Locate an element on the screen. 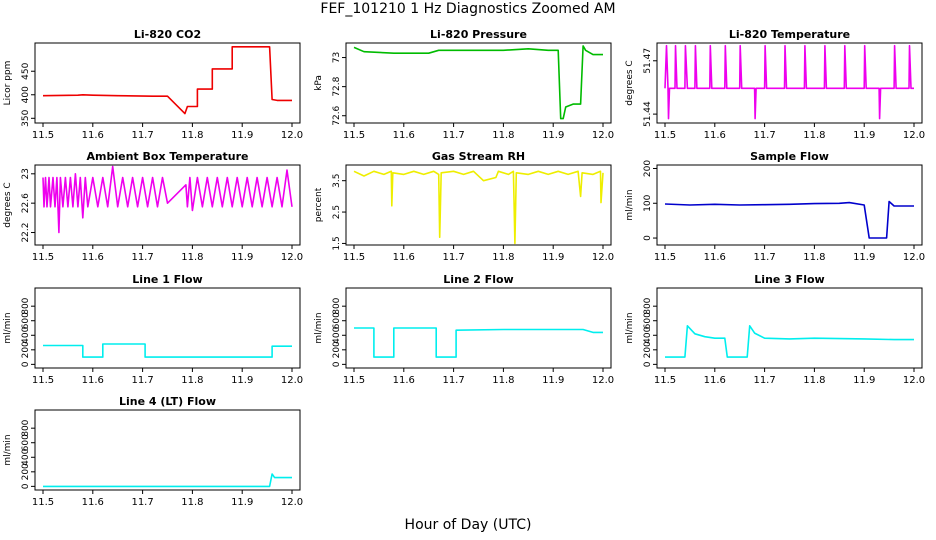 This screenshot has height=540, width=936. panel-title: Ambient Box Temperature is located at coordinates (168, 156).